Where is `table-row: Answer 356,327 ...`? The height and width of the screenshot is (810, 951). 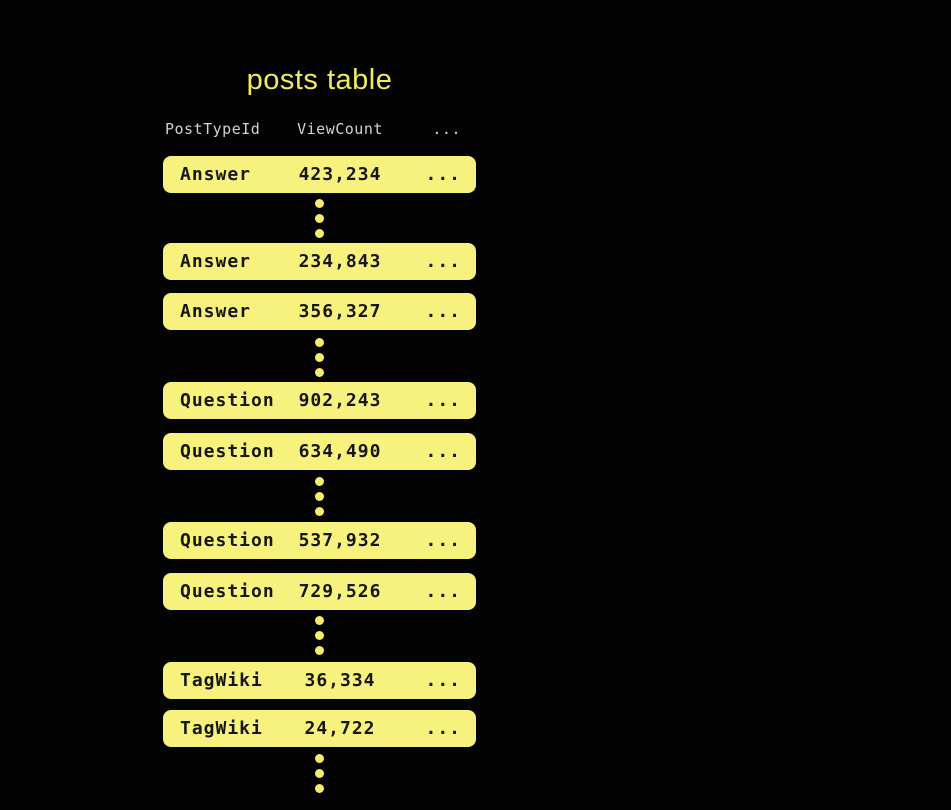
table-row: Answer 356,327 ... is located at coordinates (319, 311).